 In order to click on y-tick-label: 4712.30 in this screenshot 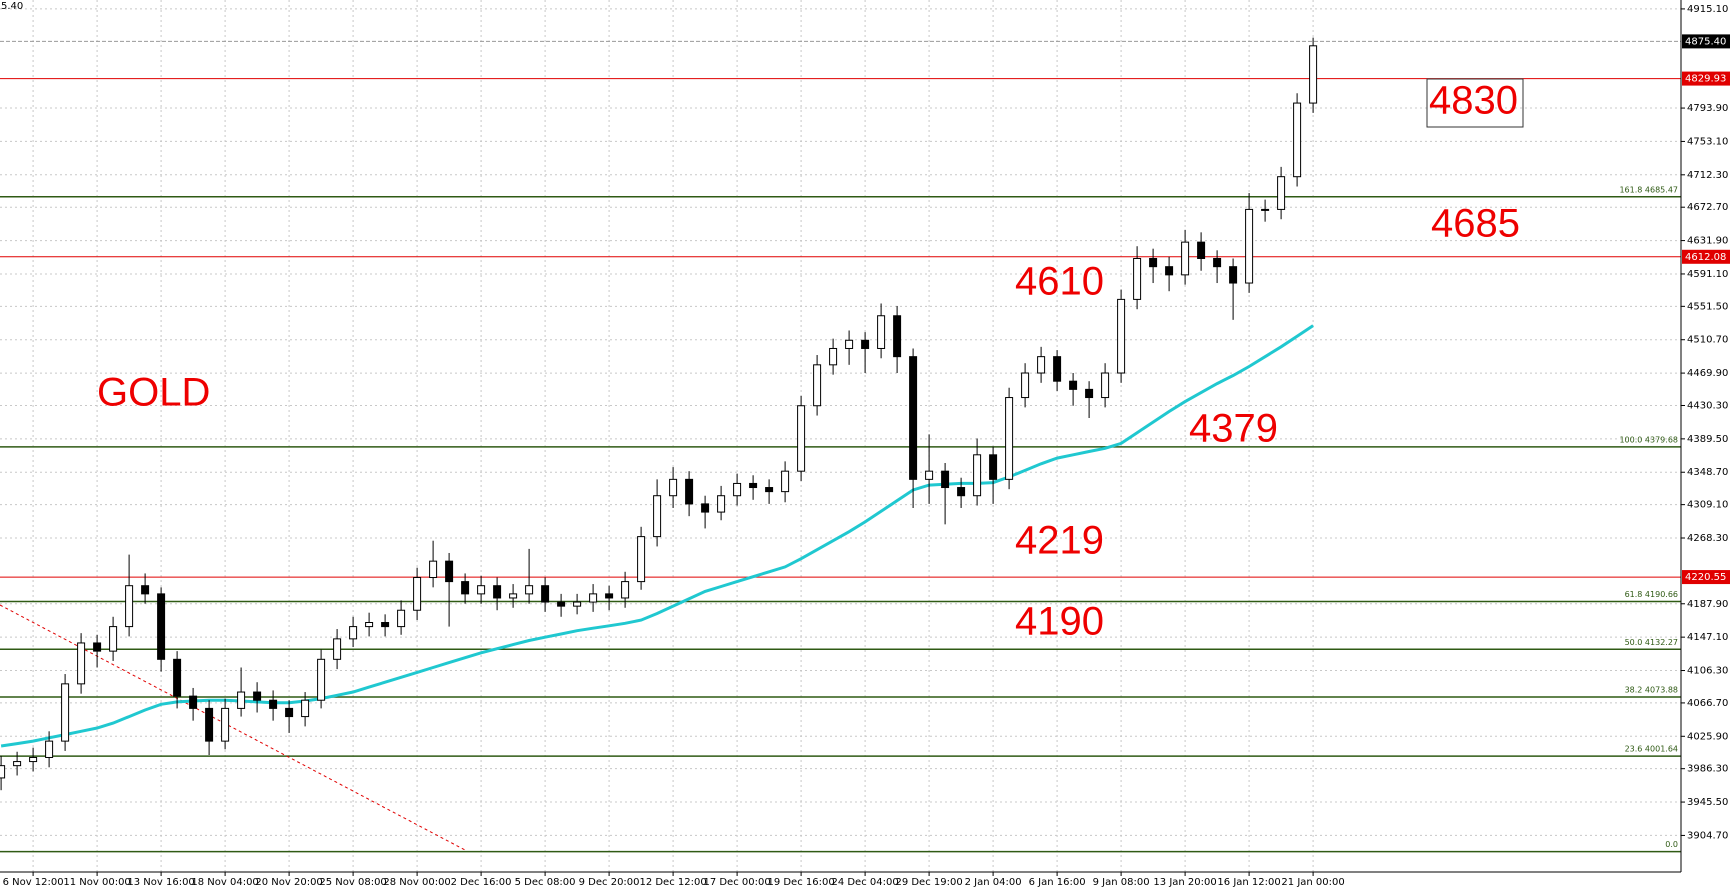, I will do `click(1707, 175)`.